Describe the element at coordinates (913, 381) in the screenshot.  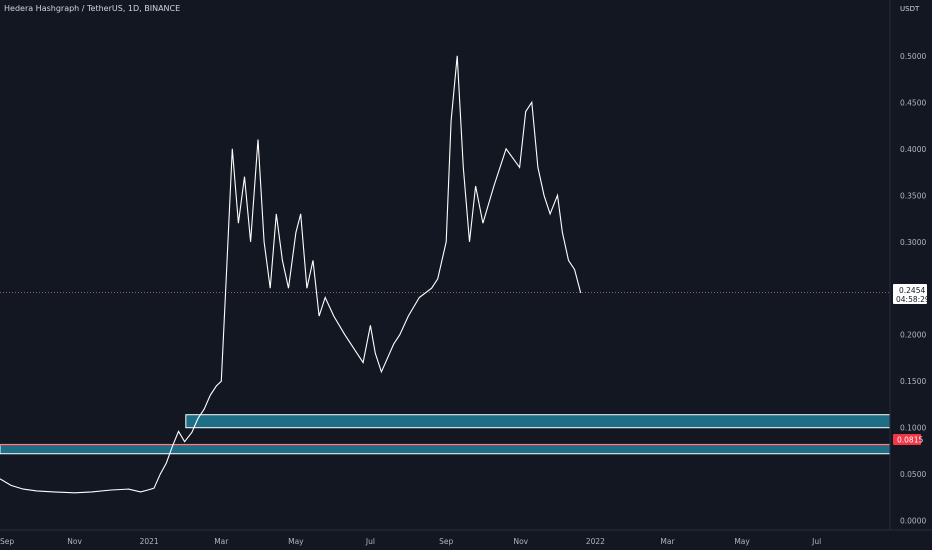
I see `y-tick-label: 0.1500` at that location.